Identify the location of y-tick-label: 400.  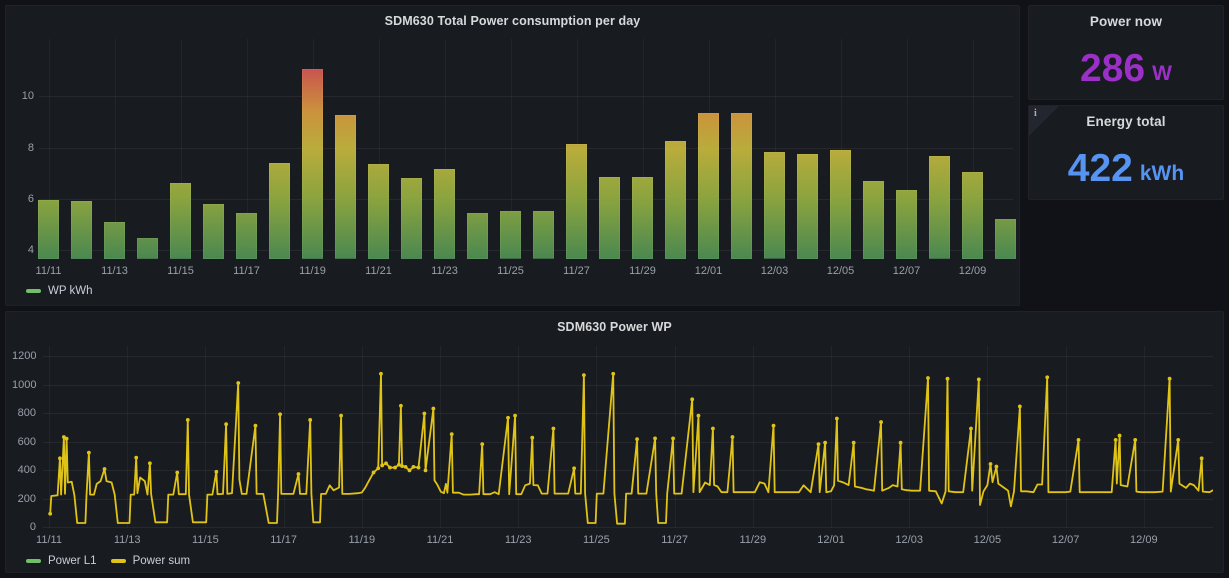
(26, 470).